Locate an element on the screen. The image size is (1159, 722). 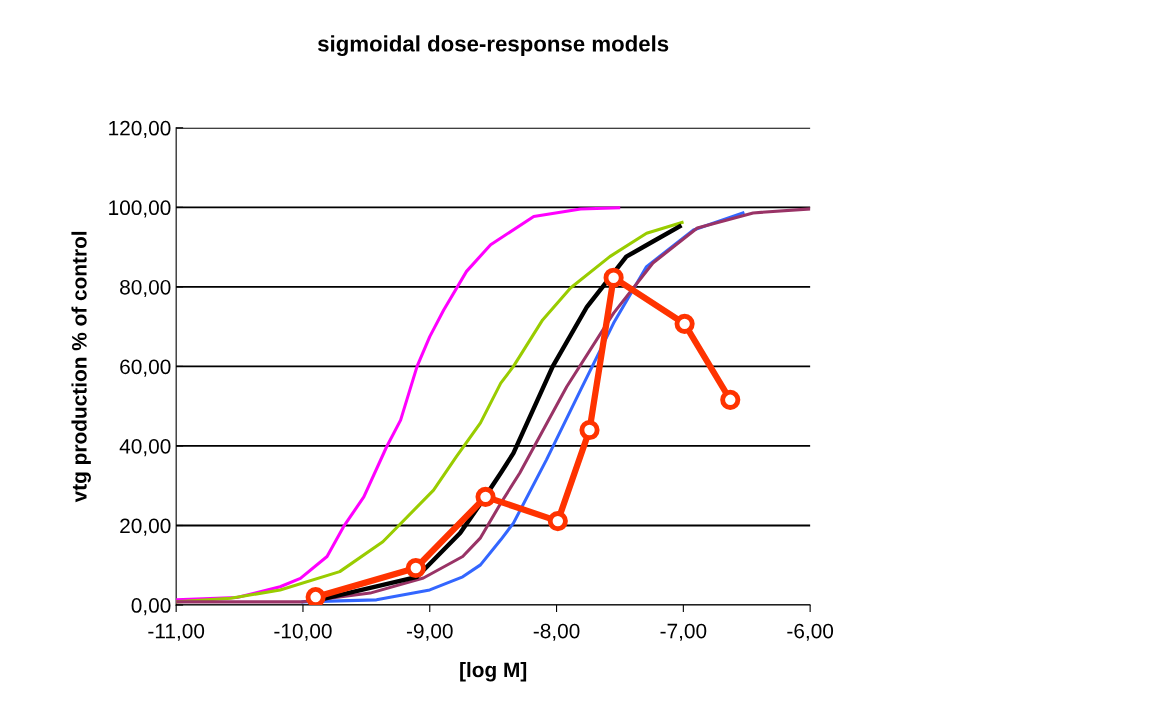
y-axis-title: vtg production % of control is located at coordinates (81, 367).